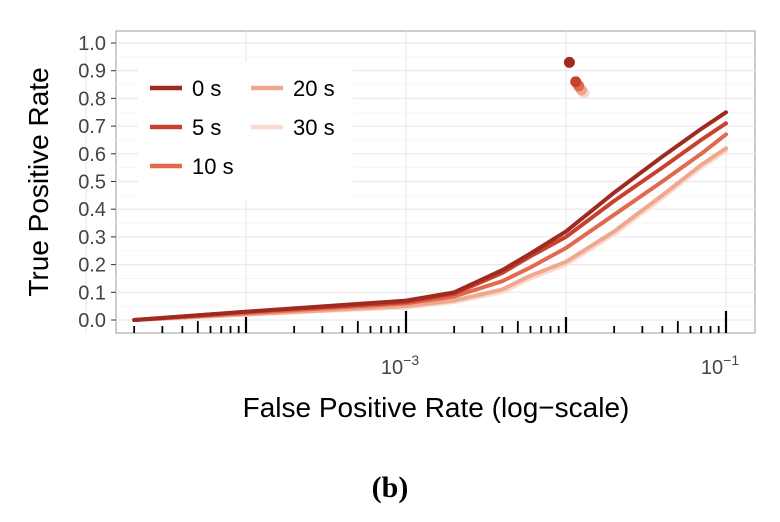  Describe the element at coordinates (92, 99) in the screenshot. I see `y-tick-label: 0.8` at that location.